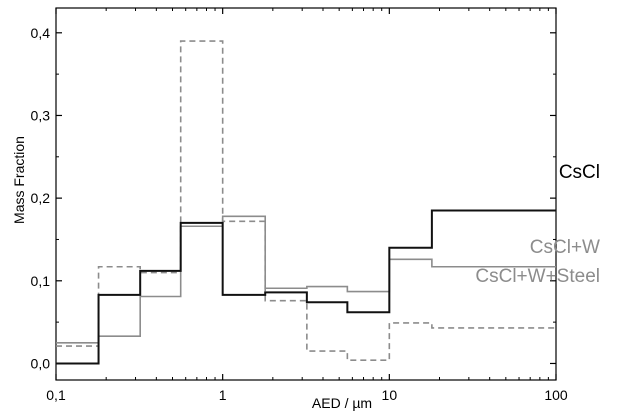  What do you see at coordinates (565, 247) in the screenshot?
I see `legend-label-cscl-w: CsCl+W` at bounding box center [565, 247].